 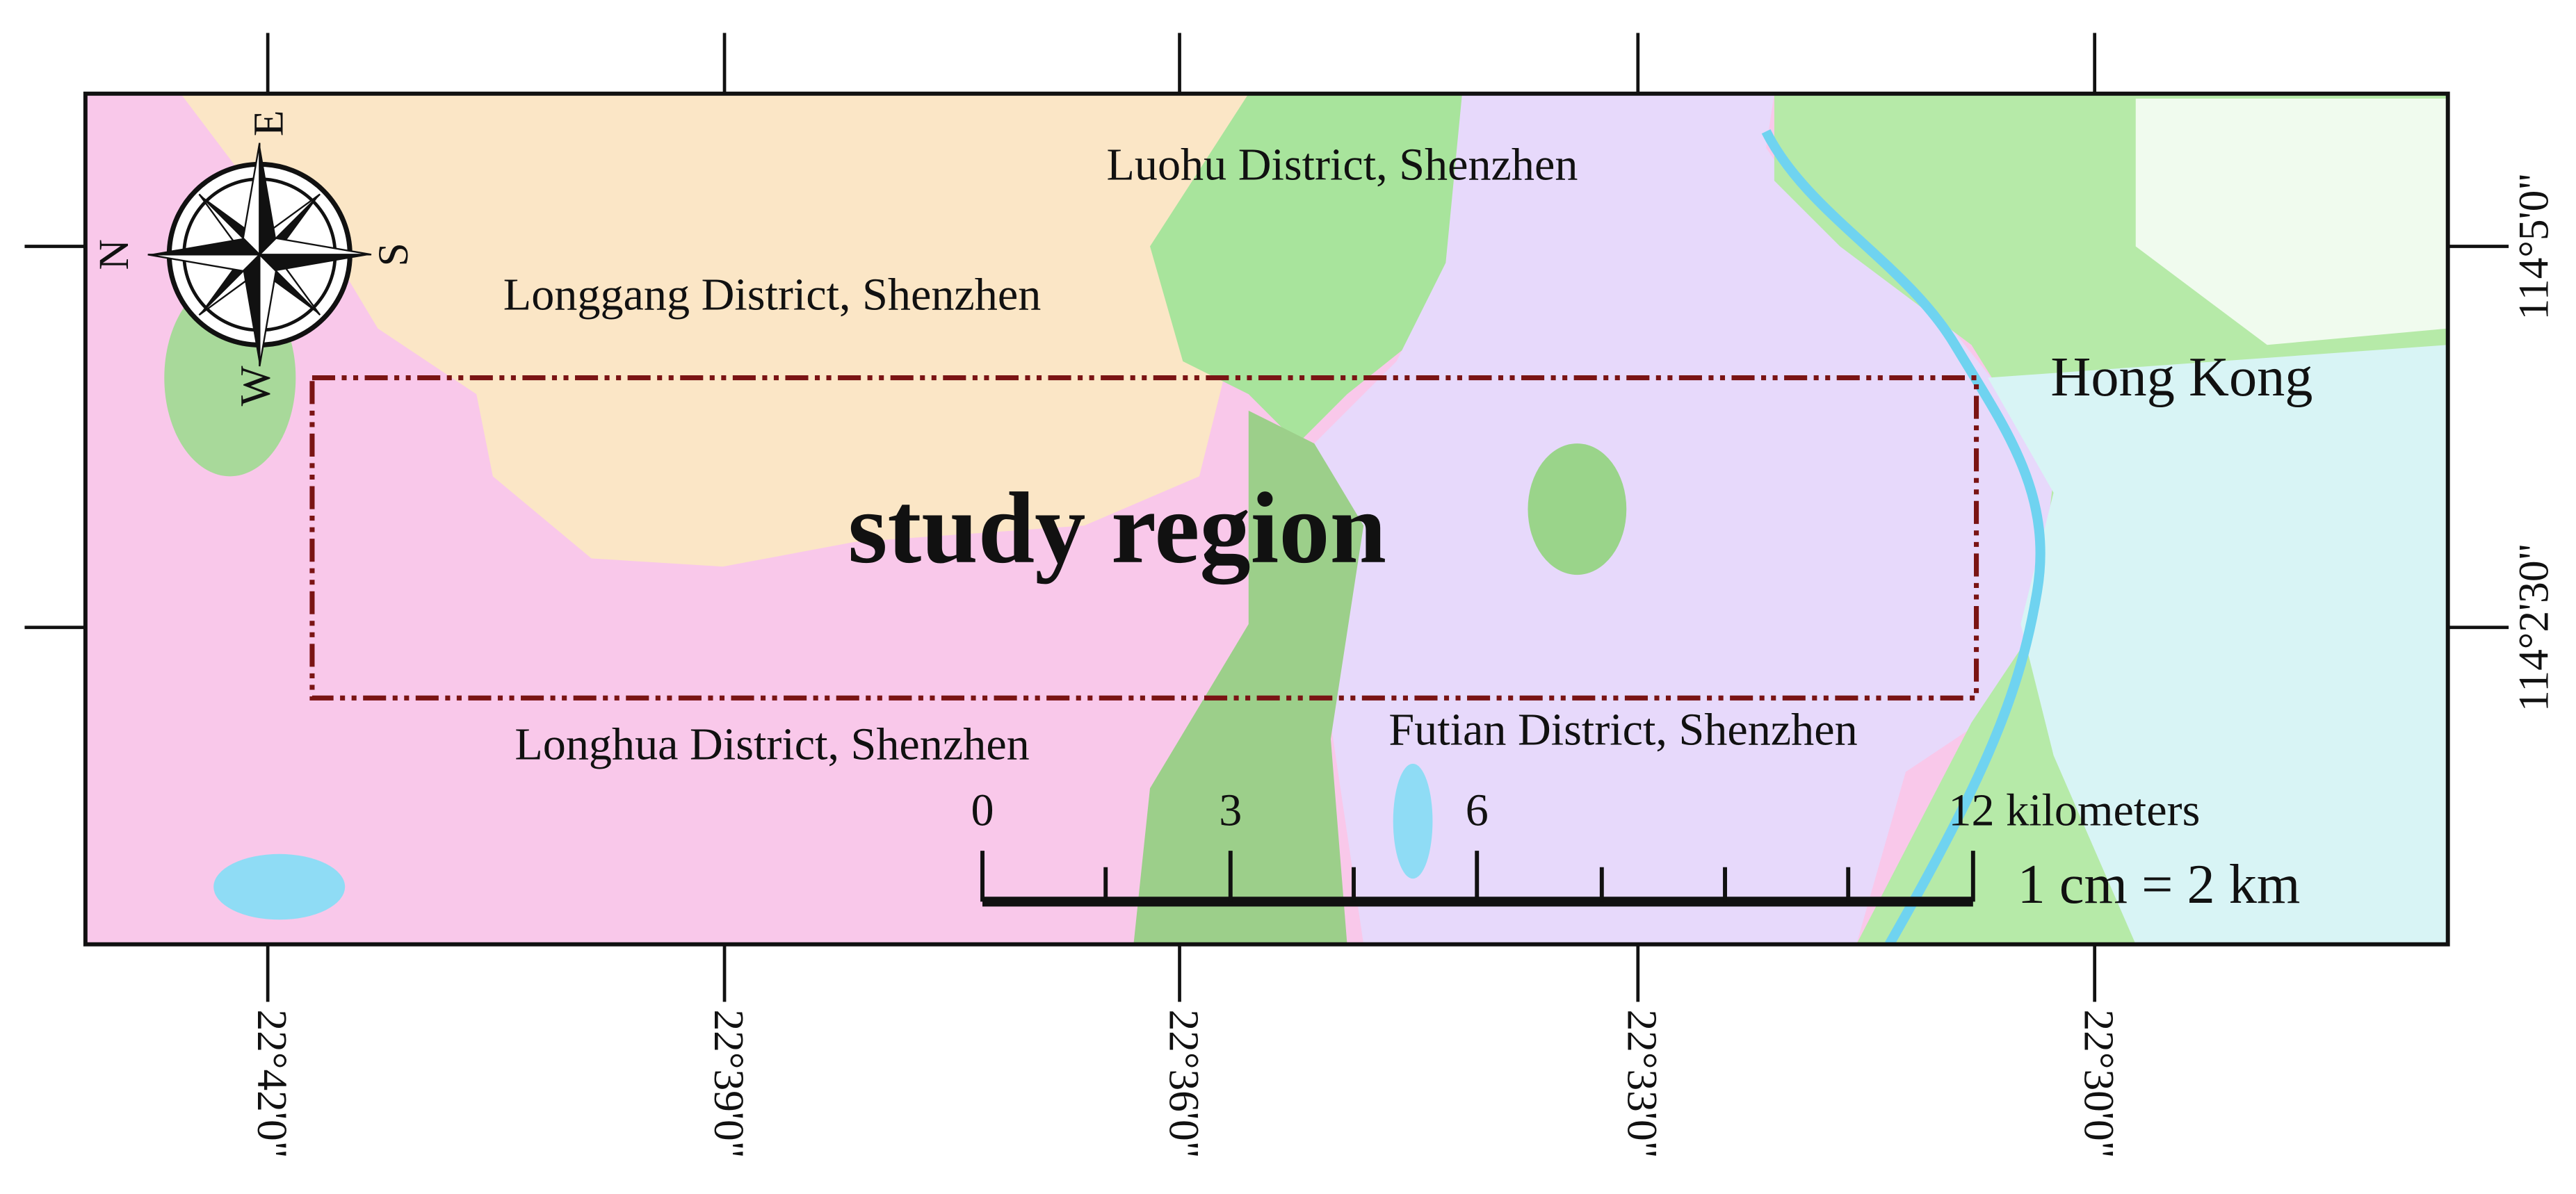 What do you see at coordinates (728, 1083) in the screenshot?
I see `coordinate-label: 22°39'0"` at bounding box center [728, 1083].